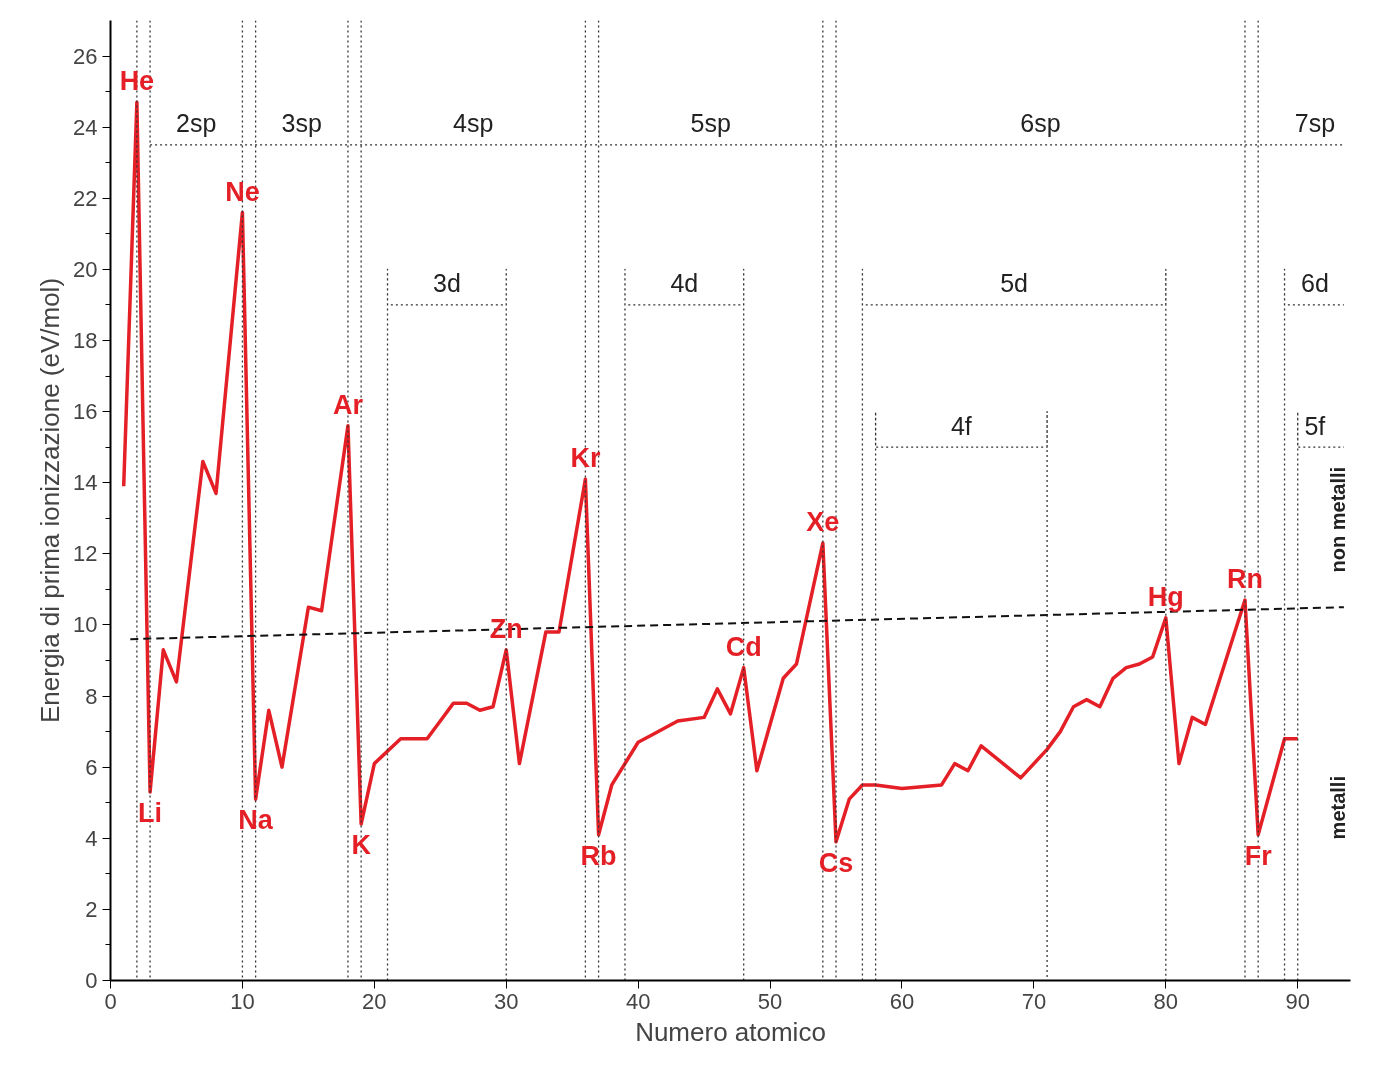  Describe the element at coordinates (242, 1001) in the screenshot. I see `x-tick-label: 10` at that location.